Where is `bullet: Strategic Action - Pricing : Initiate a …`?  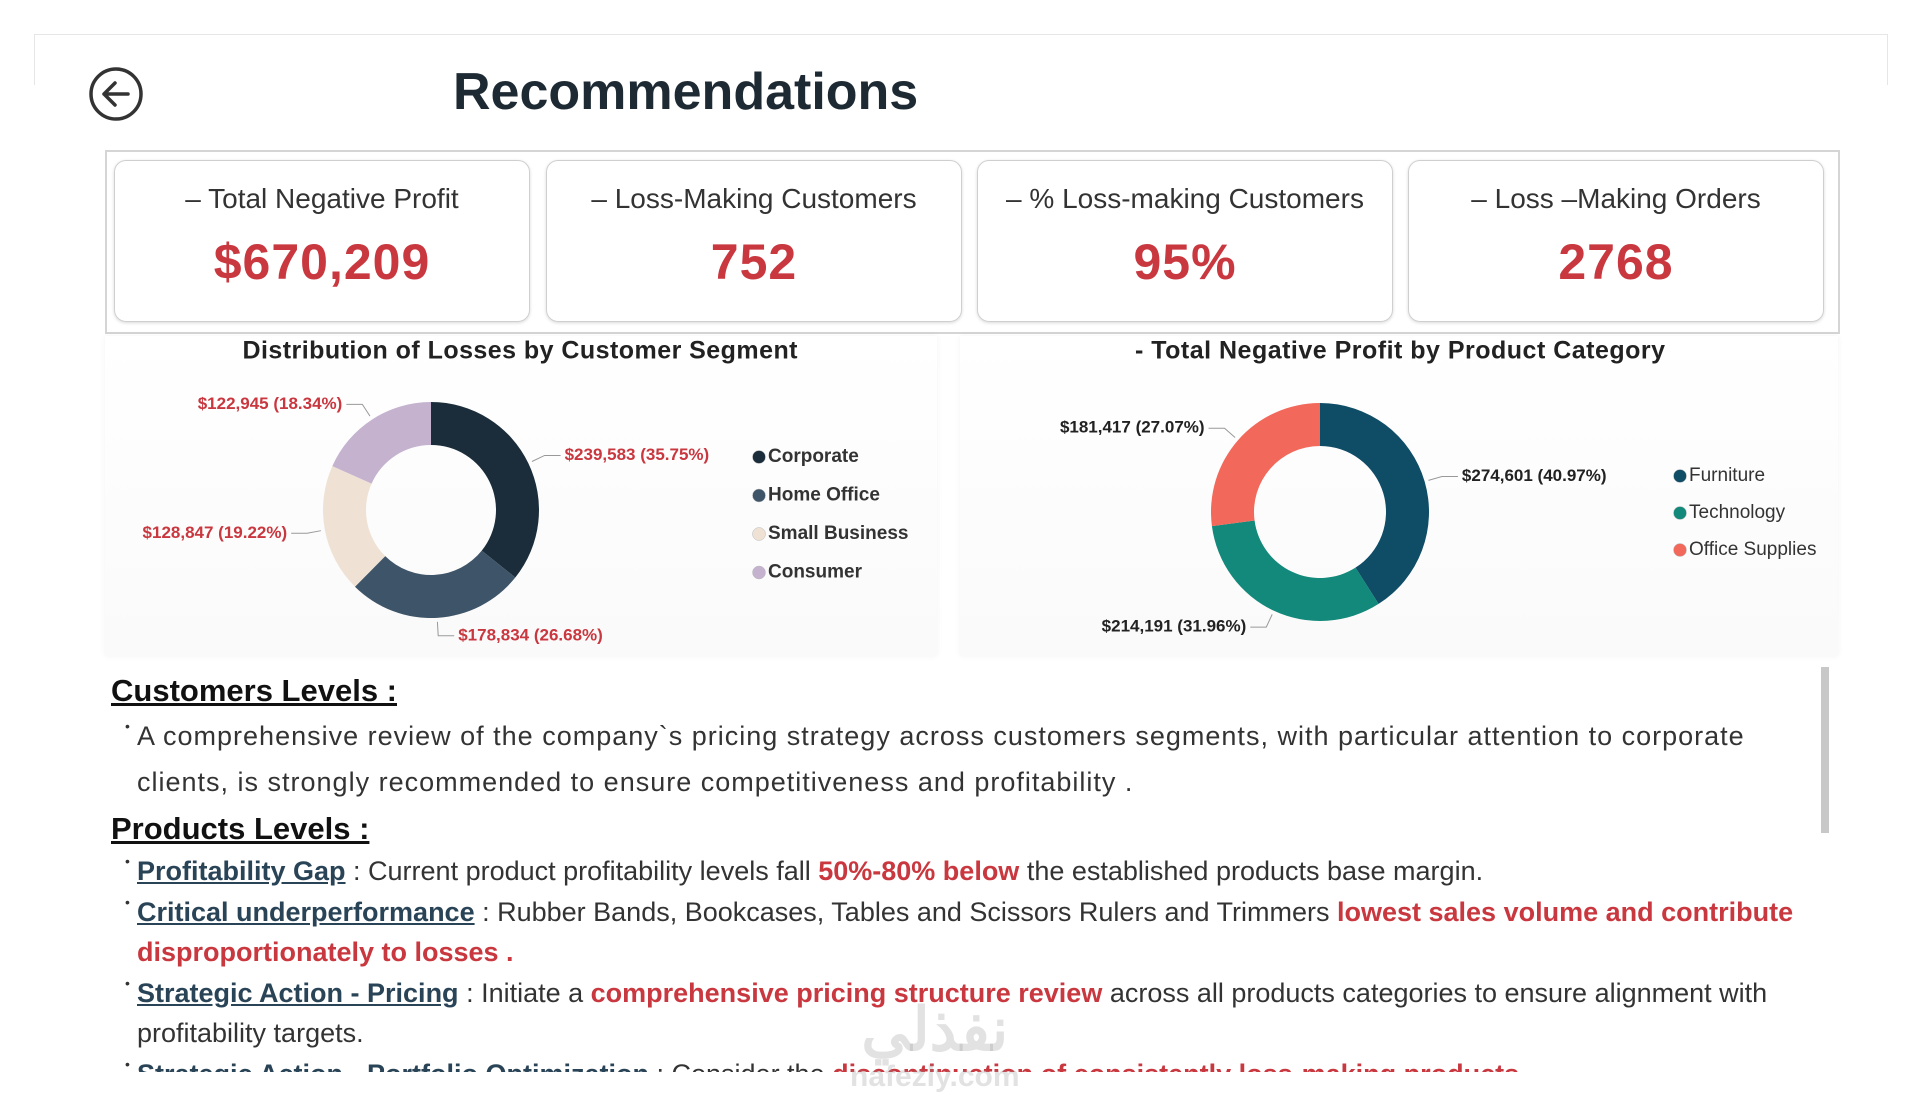
bullet: Strategic Action - Pricing : Initiate a … is located at coordinates (968, 1008).